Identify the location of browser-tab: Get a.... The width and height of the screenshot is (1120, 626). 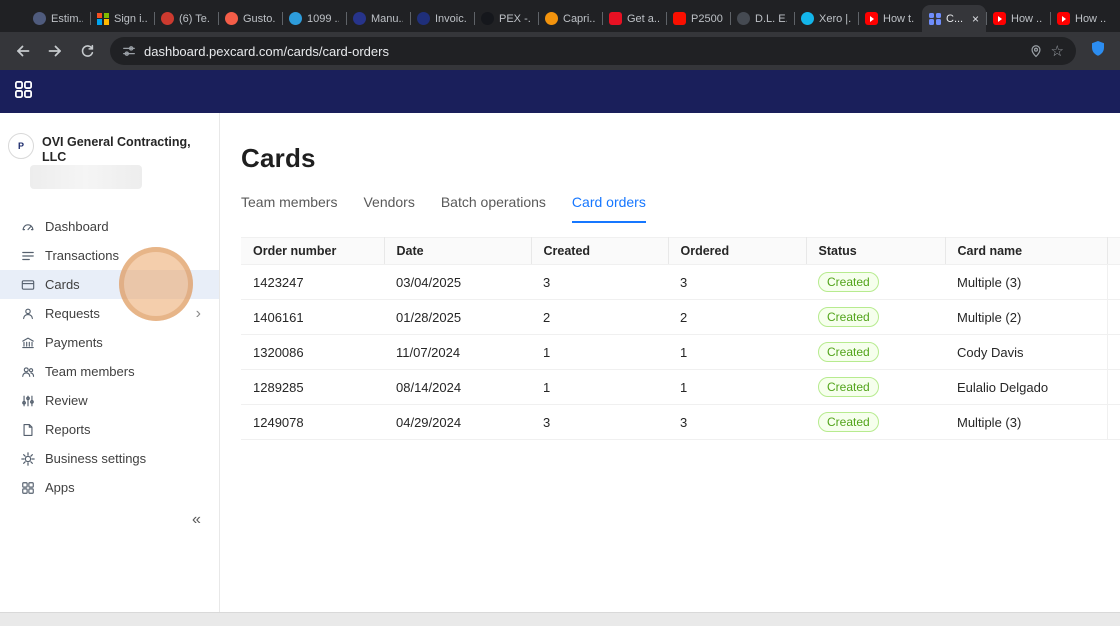
(634, 18).